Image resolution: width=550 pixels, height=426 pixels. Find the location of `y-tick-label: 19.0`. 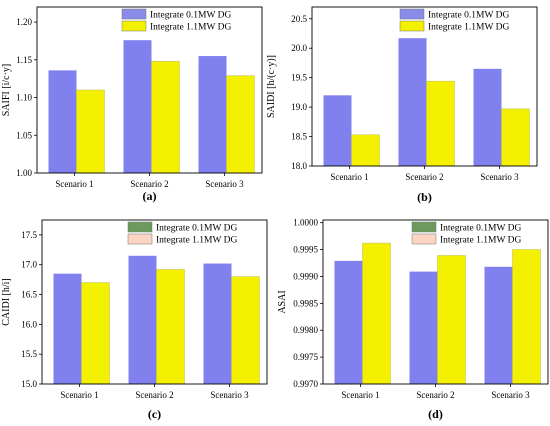

y-tick-label: 19.0 is located at coordinates (299, 107).